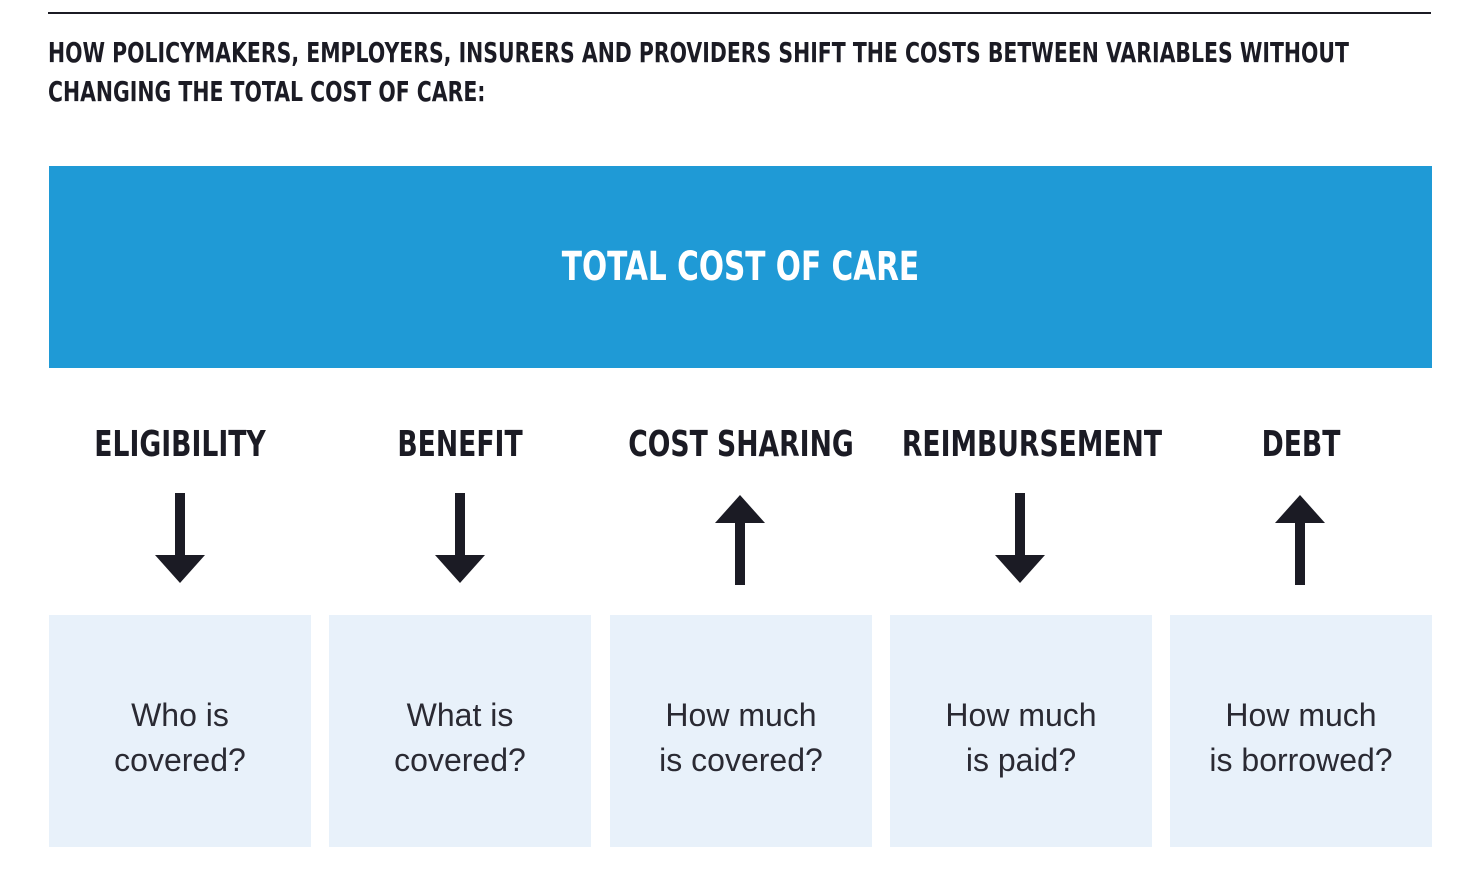 This screenshot has height=880, width=1478. What do you see at coordinates (1301, 760) in the screenshot?
I see `question-line-2: is borrowed?` at bounding box center [1301, 760].